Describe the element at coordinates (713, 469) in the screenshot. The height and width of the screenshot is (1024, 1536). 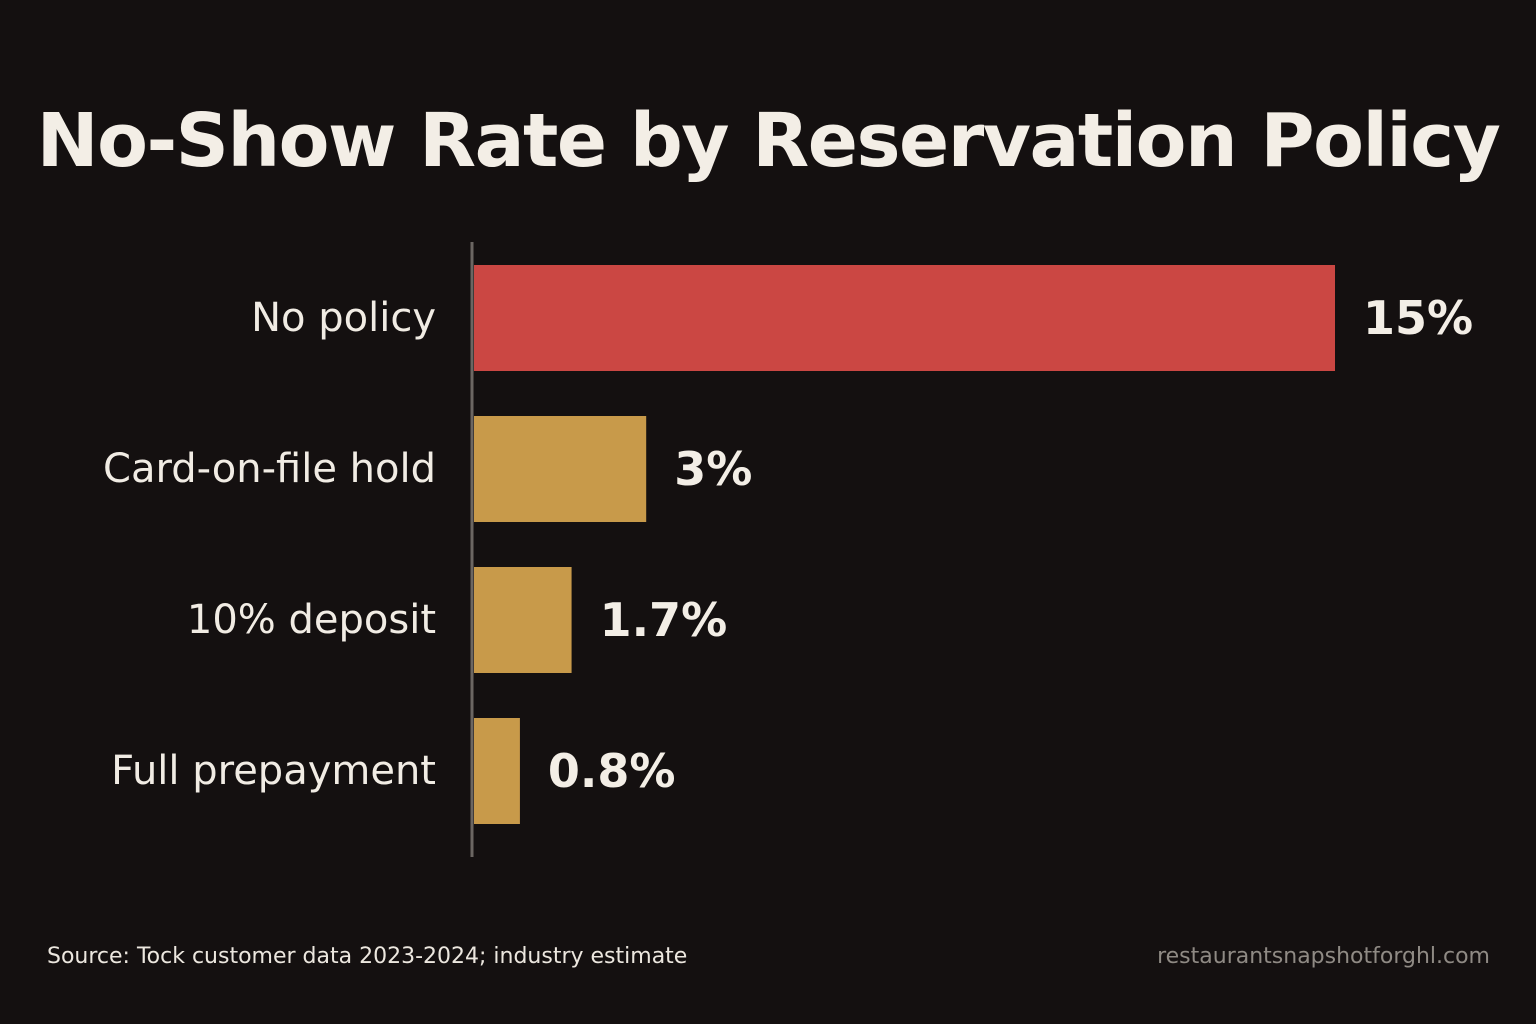
I see `value-label: 3%` at that location.